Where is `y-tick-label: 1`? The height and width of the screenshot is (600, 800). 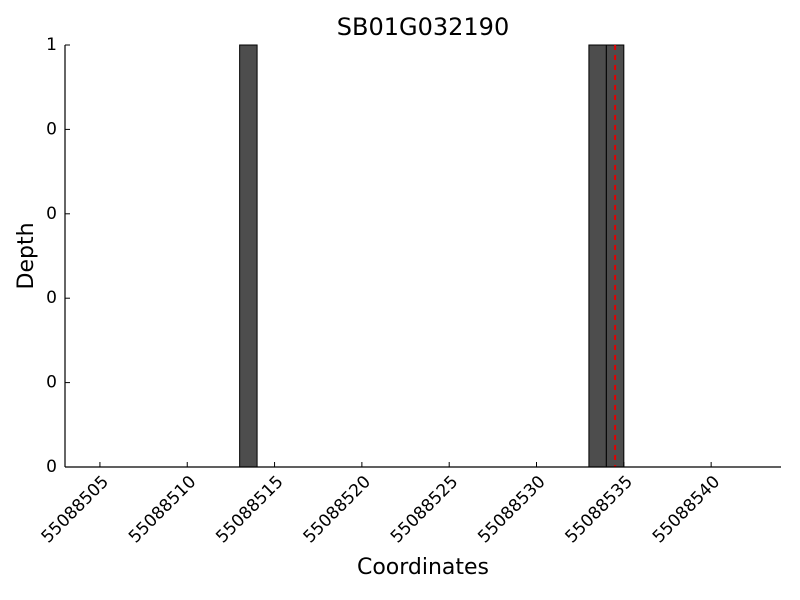 y-tick-label: 1 is located at coordinates (51, 45).